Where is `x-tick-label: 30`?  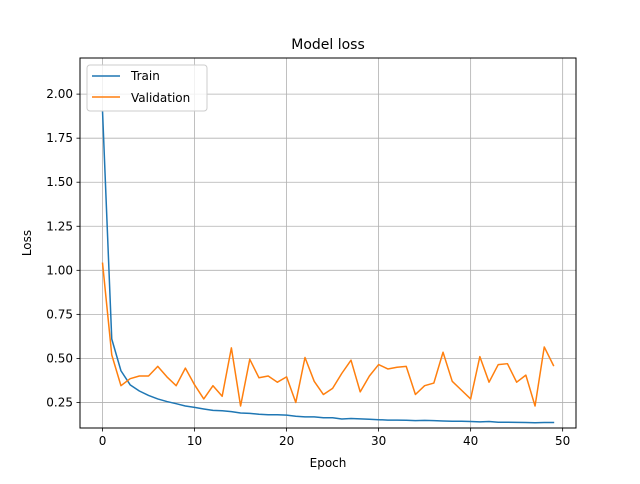
x-tick-label: 30 is located at coordinates (378, 441).